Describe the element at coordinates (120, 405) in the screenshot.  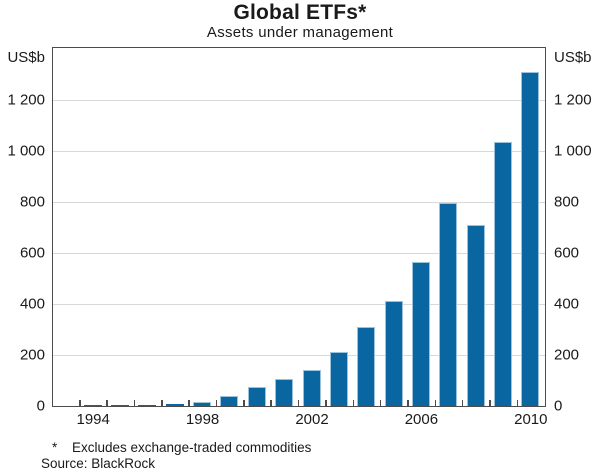
I see `bar-1995` at that location.